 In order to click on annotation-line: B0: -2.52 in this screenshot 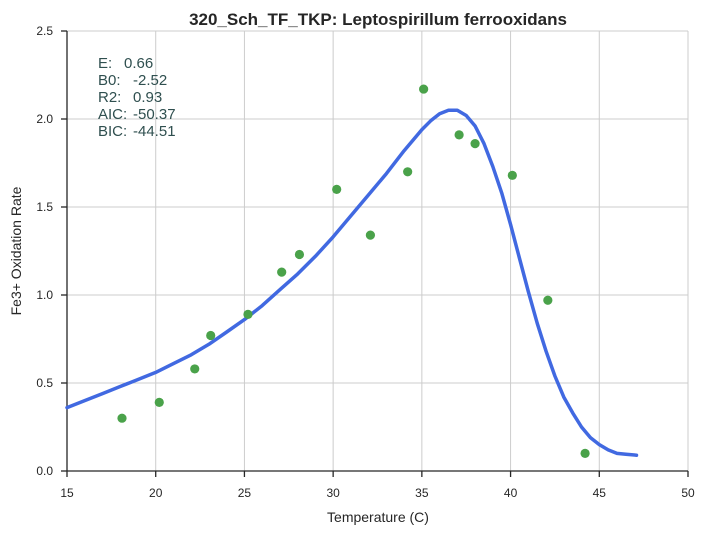, I will do `click(132, 80)`.